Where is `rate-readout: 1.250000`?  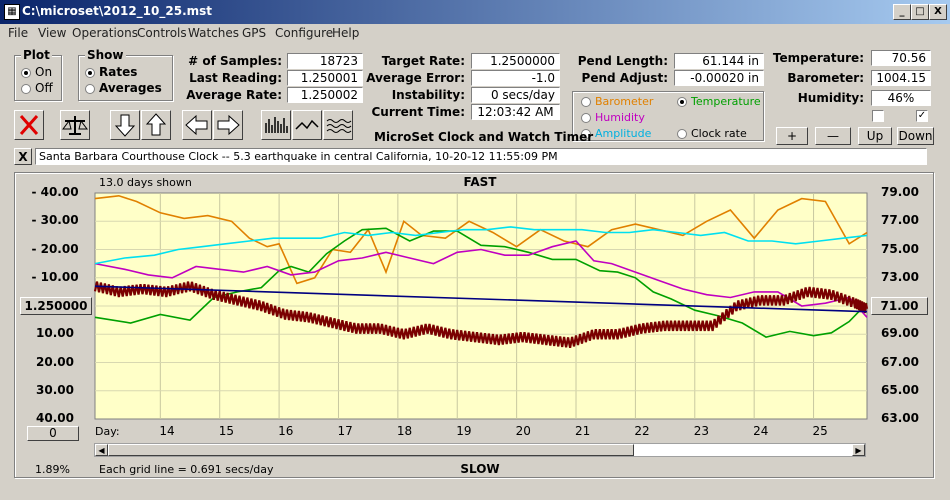 rate-readout: 1.250000 is located at coordinates (56, 306).